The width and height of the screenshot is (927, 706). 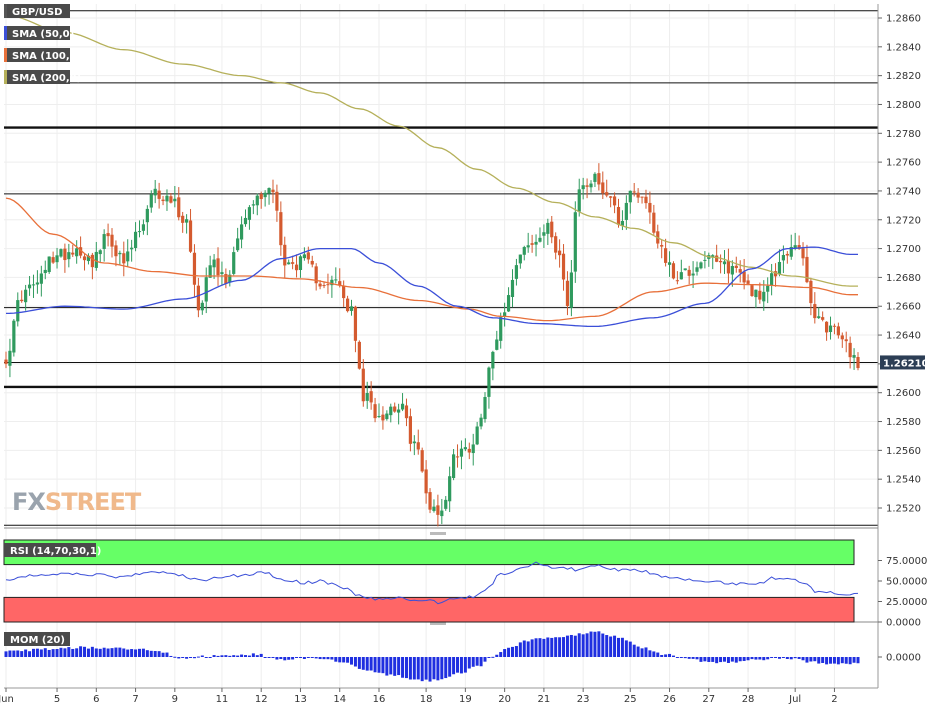 I want to click on time-tick-label: 11, so click(x=222, y=699).